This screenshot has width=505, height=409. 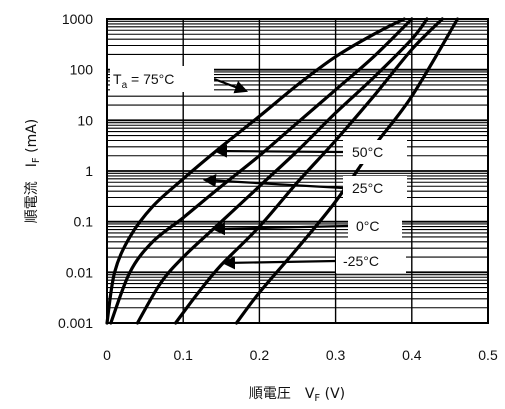 I want to click on y-tick-label: 0.01, so click(x=79, y=272).